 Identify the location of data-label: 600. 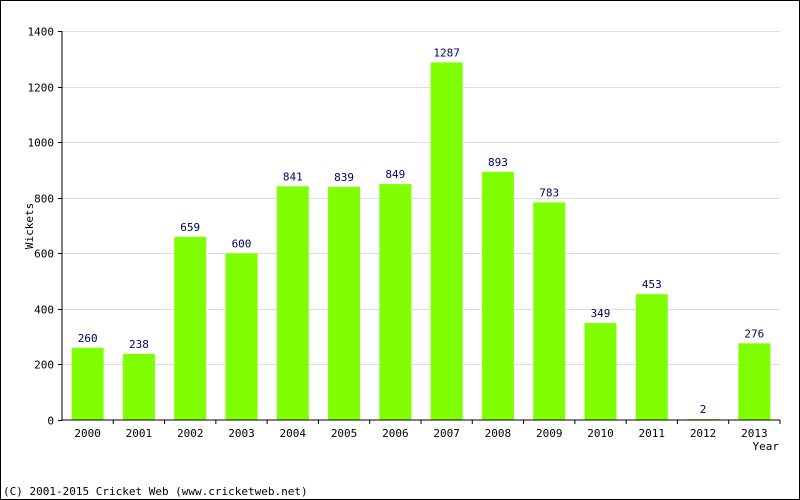
(242, 243).